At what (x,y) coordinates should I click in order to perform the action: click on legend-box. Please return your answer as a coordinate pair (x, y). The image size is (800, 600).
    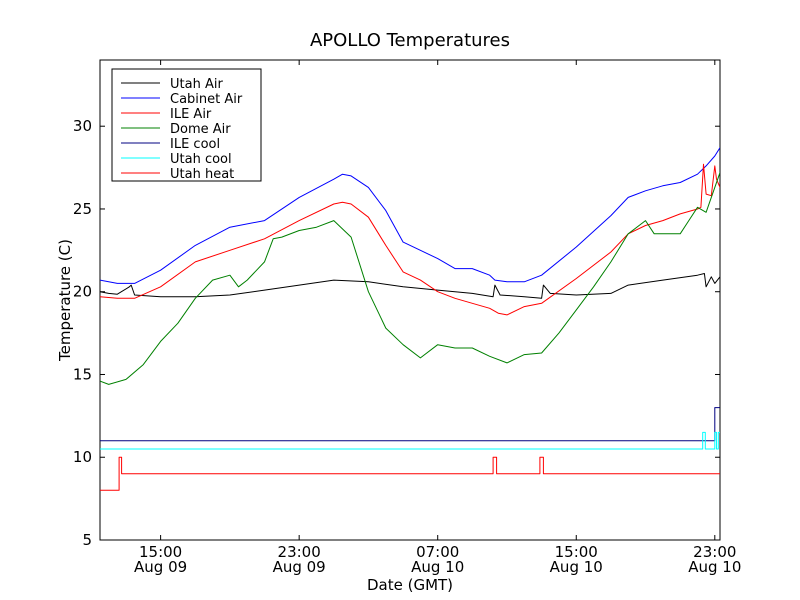
    Looking at the image, I should click on (186, 125).